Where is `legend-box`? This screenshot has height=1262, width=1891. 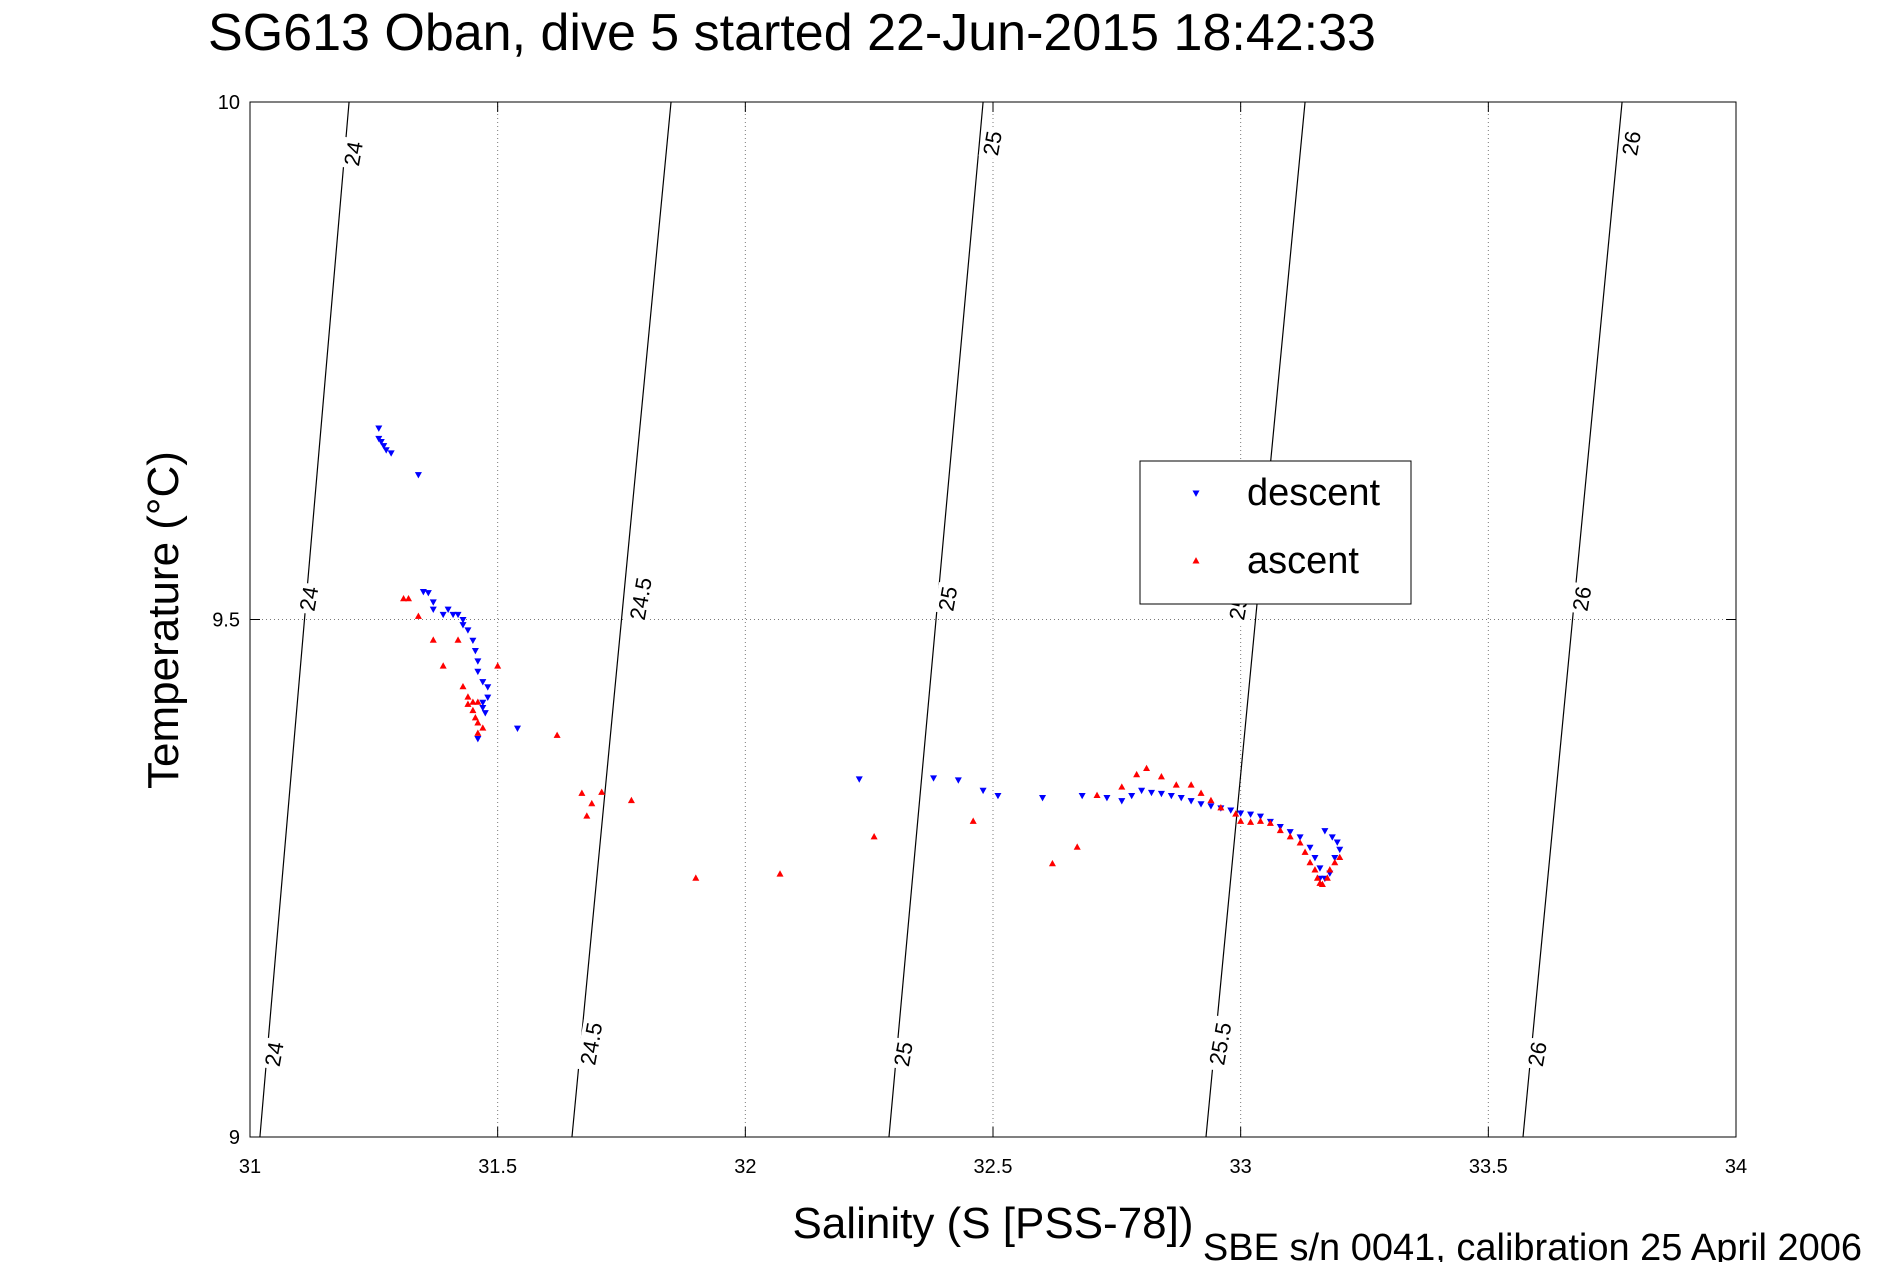
legend-box is located at coordinates (1275, 532).